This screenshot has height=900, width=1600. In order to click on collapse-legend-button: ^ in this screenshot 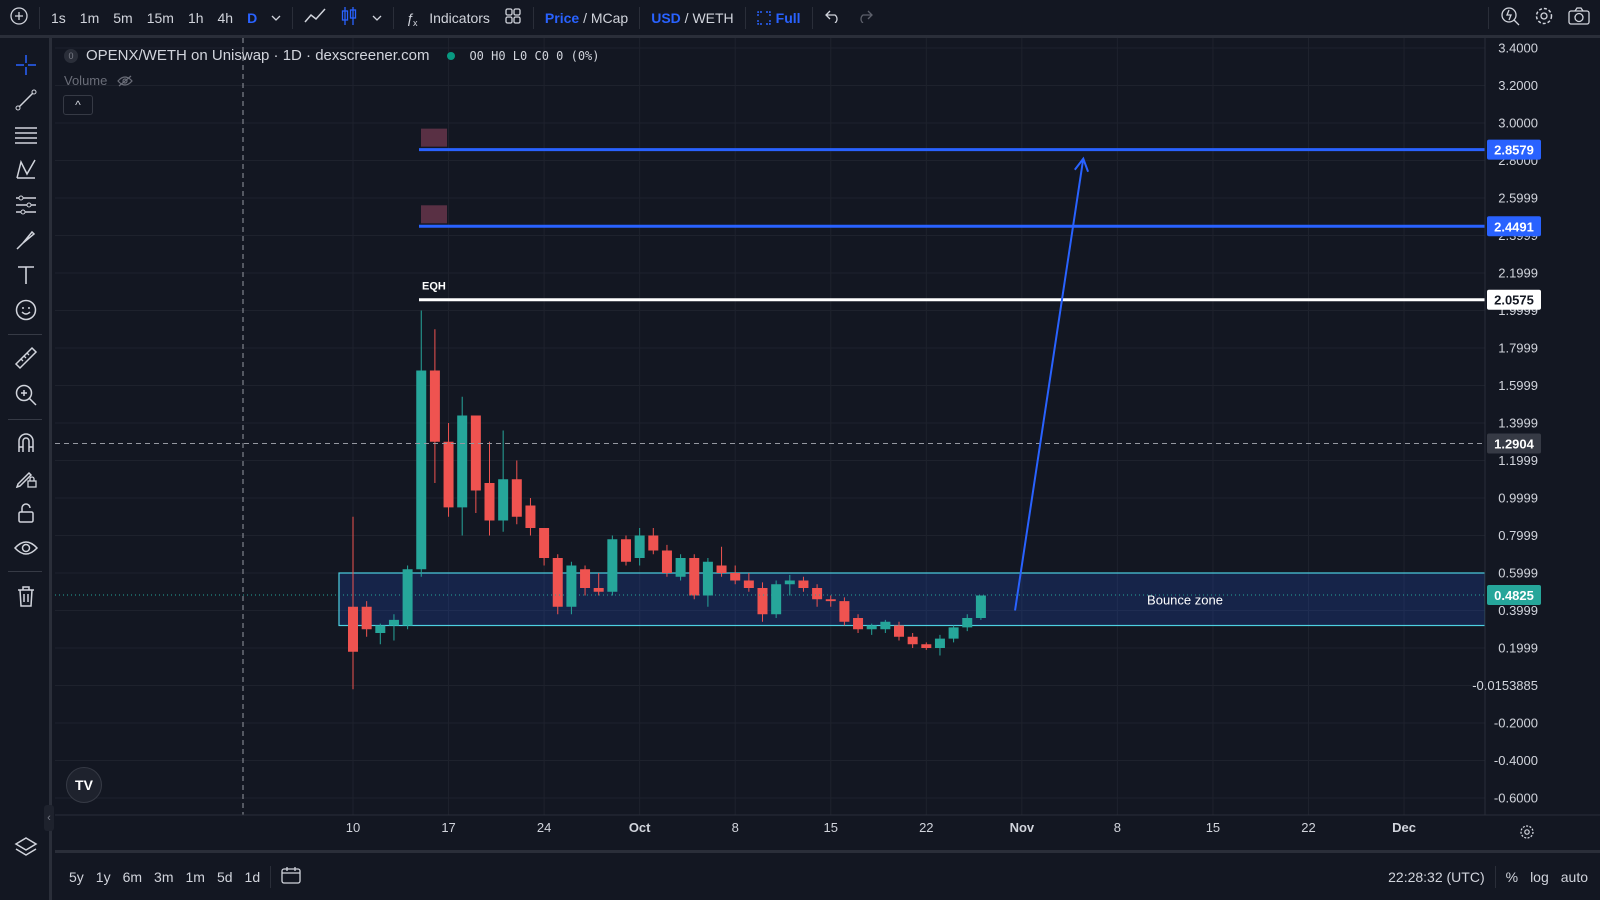, I will do `click(78, 105)`.